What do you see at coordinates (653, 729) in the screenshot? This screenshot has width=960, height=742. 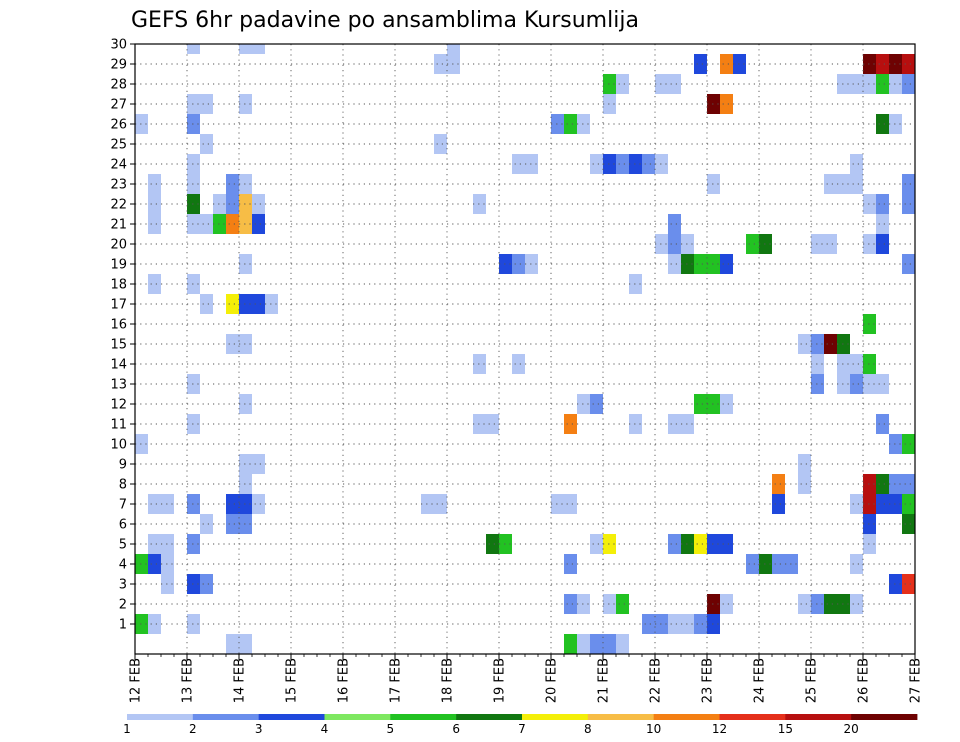 I see `legend-label: 10` at bounding box center [653, 729].